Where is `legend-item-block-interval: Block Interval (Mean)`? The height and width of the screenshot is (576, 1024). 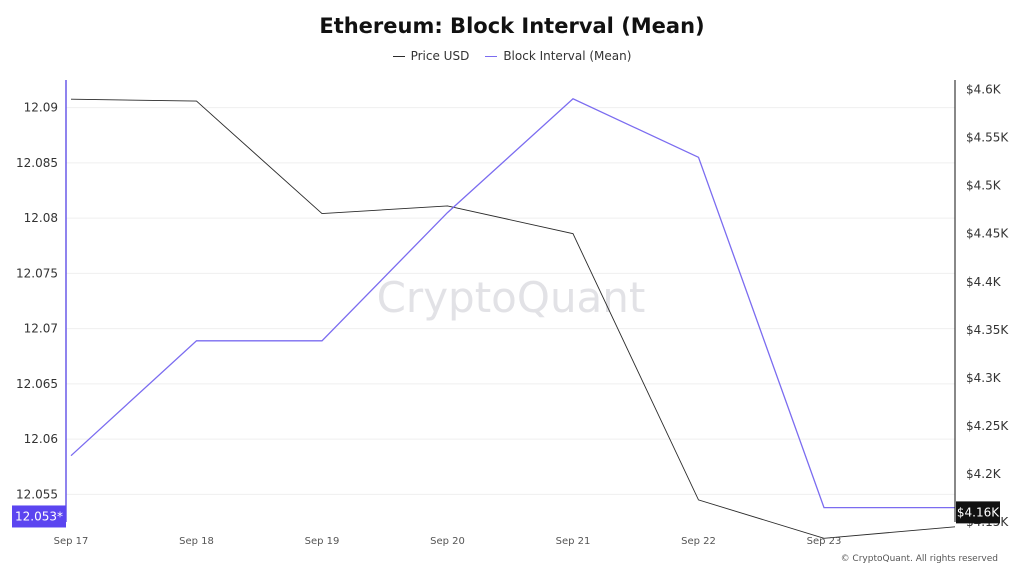
legend-item-block-interval: Block Interval (Mean) is located at coordinates (558, 56).